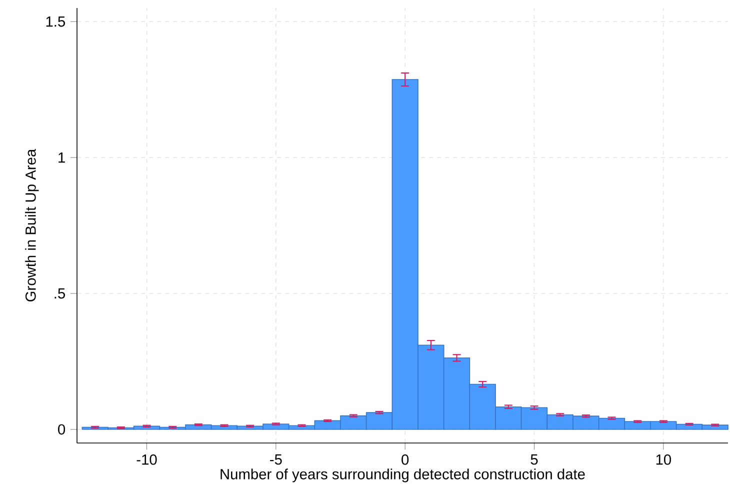 Image resolution: width=730 pixels, height=501 pixels. I want to click on x-tick-label: -5, so click(276, 459).